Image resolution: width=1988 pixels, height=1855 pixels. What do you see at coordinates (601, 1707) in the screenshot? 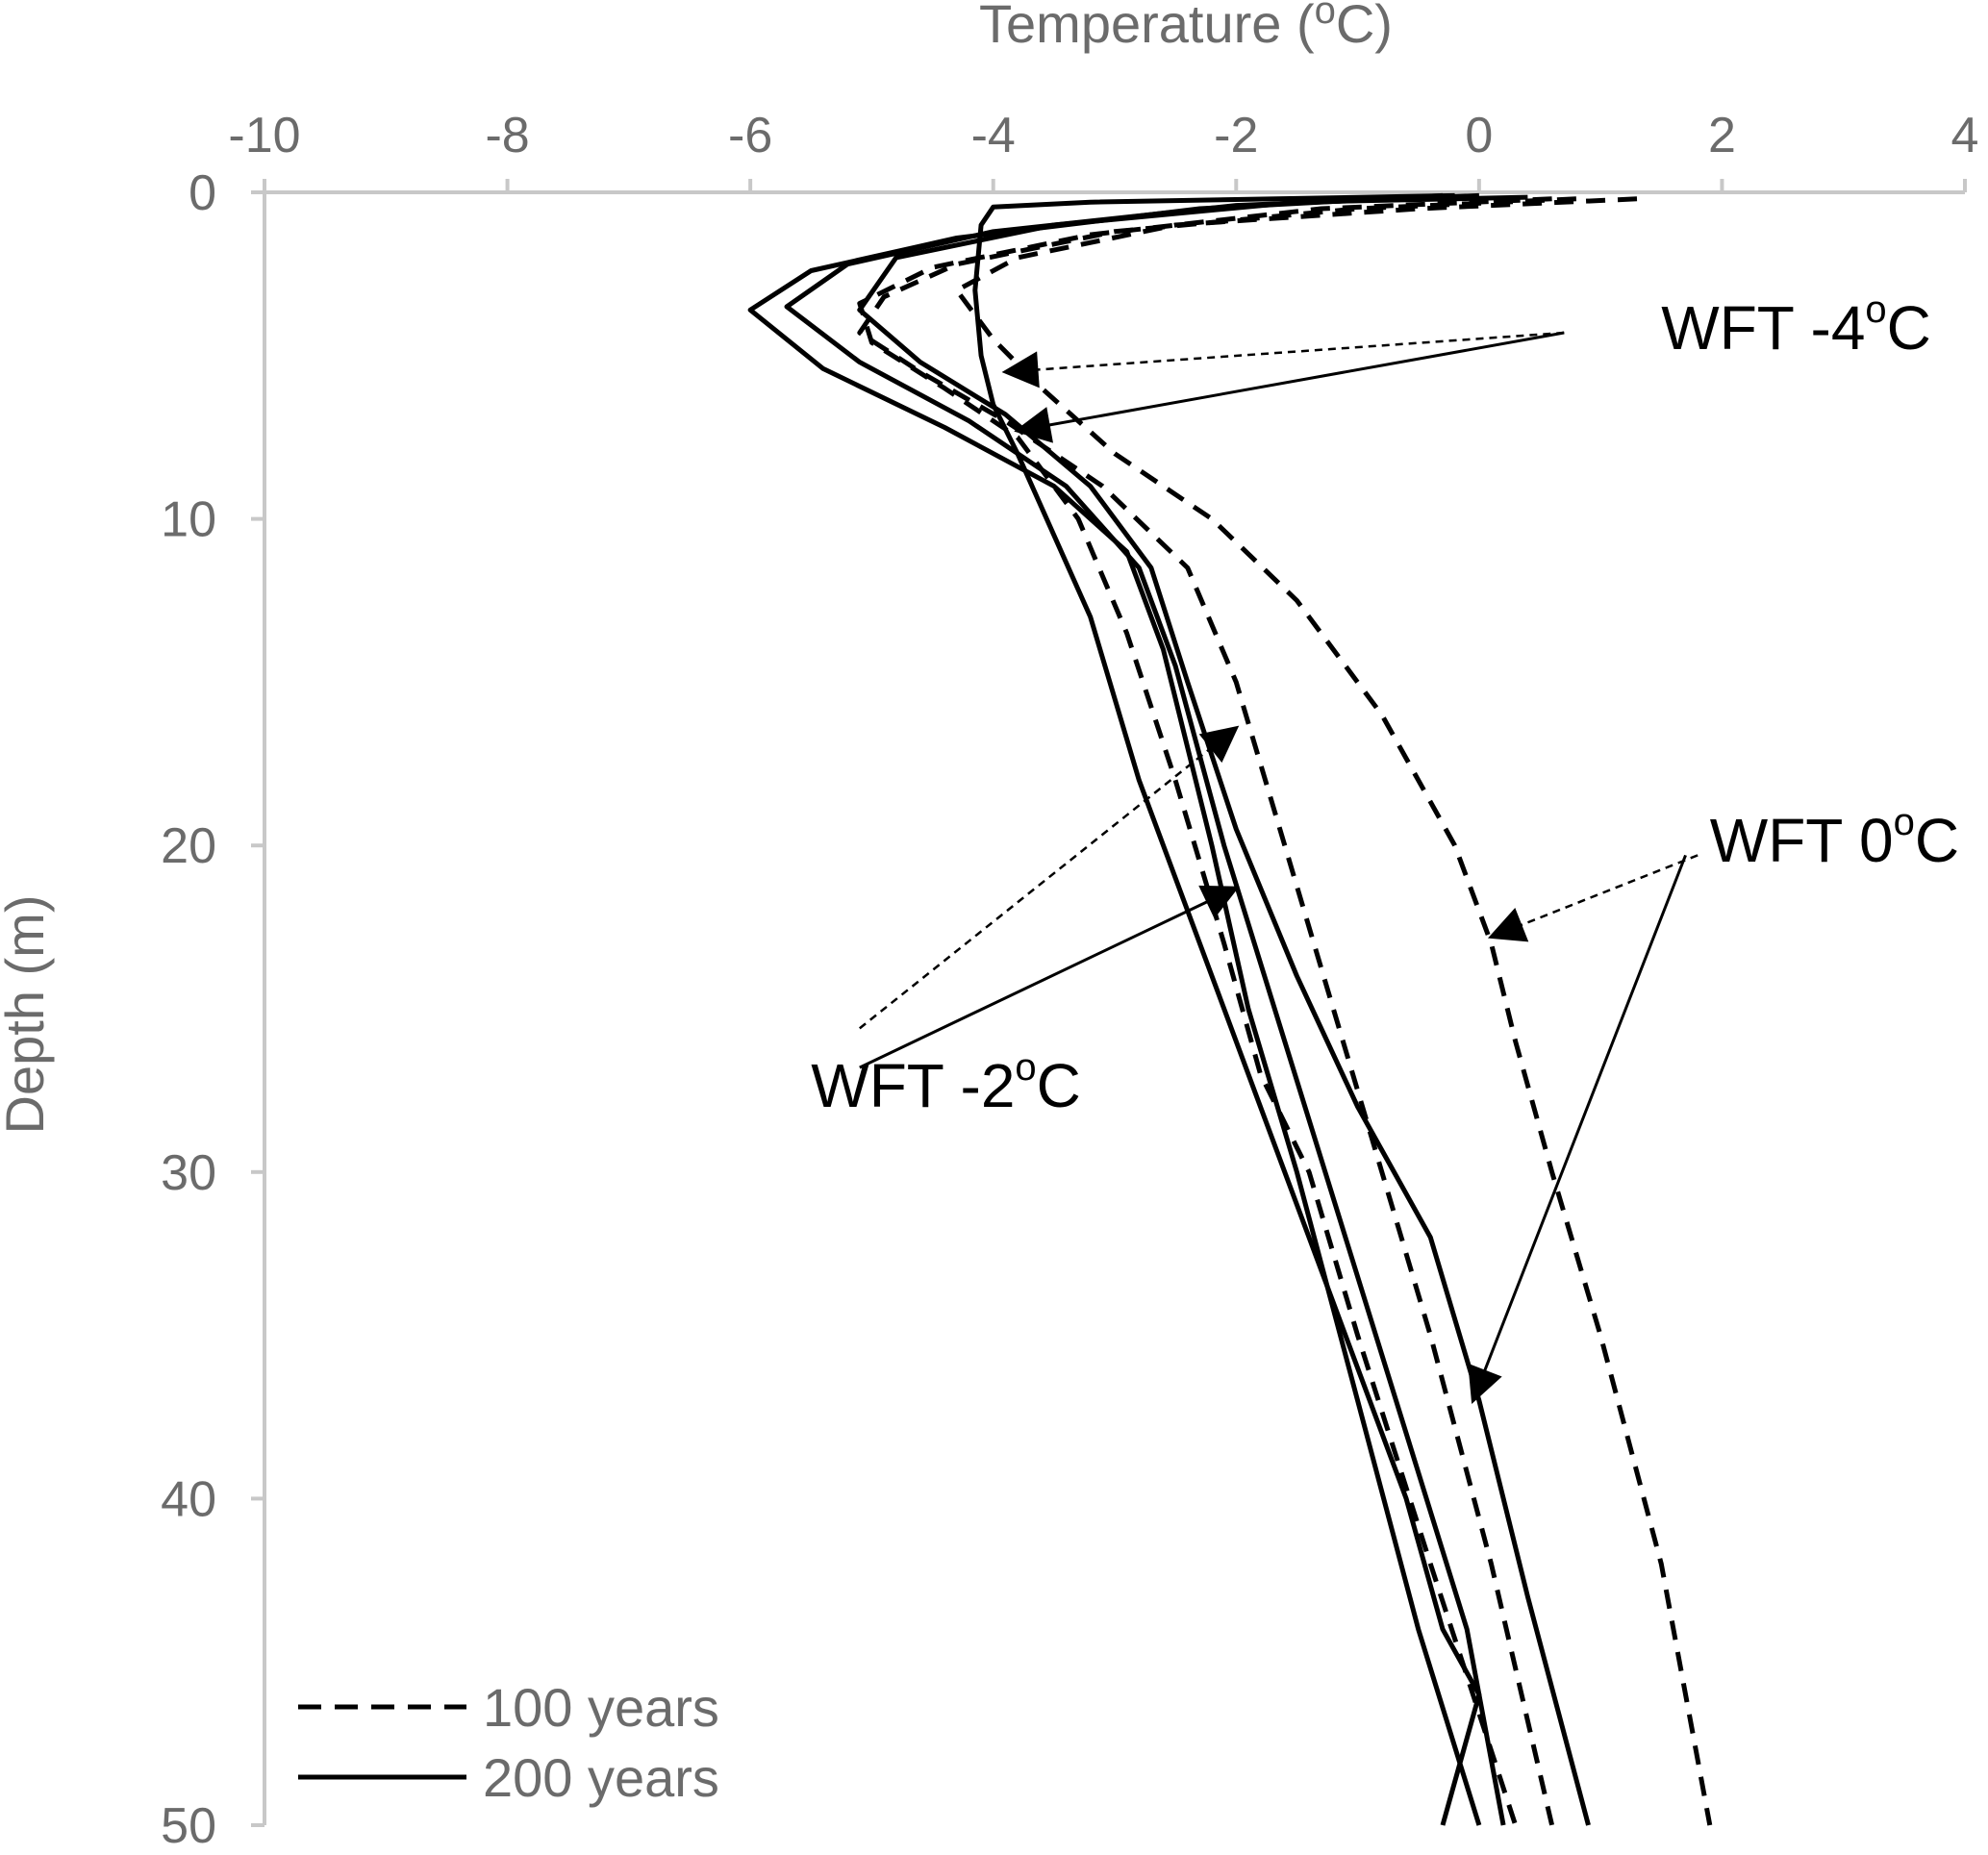
I see `legend-label-100-years: 100 years` at bounding box center [601, 1707].